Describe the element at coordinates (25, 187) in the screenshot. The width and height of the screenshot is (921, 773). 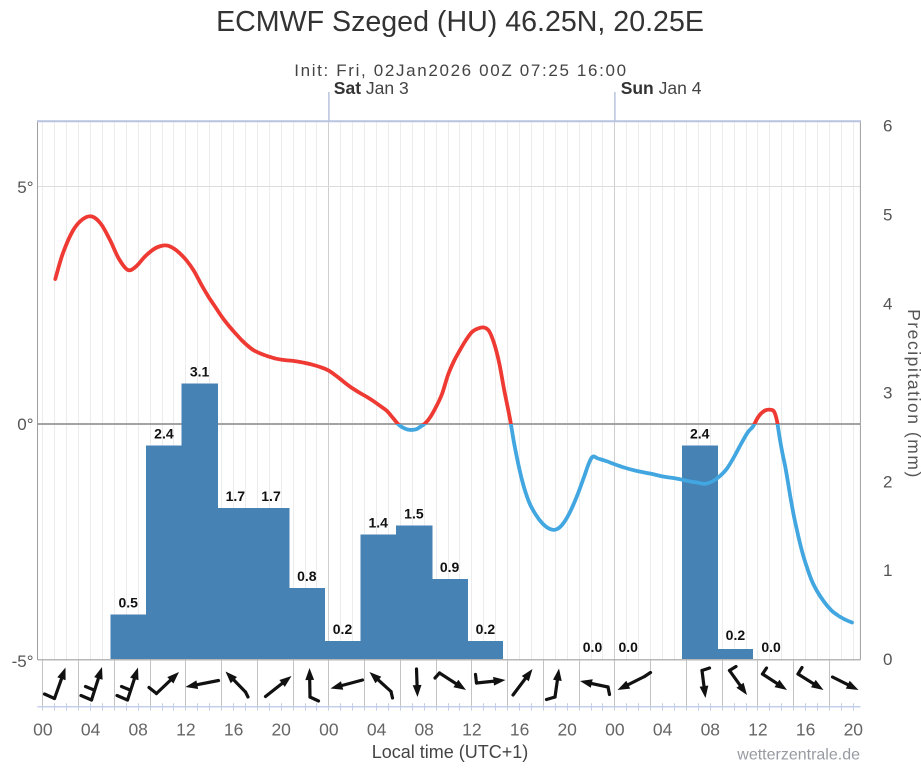
I see `svg-text: 5°` at that location.